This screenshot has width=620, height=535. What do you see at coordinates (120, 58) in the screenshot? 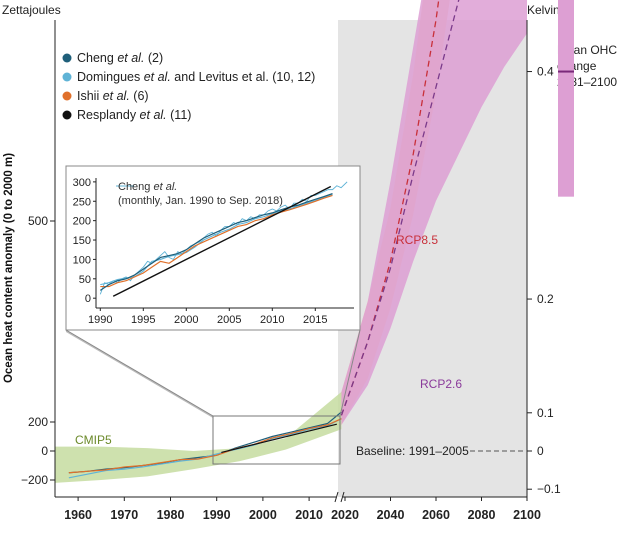
I see `legend-label: Cheng et al. (2)` at bounding box center [120, 58].